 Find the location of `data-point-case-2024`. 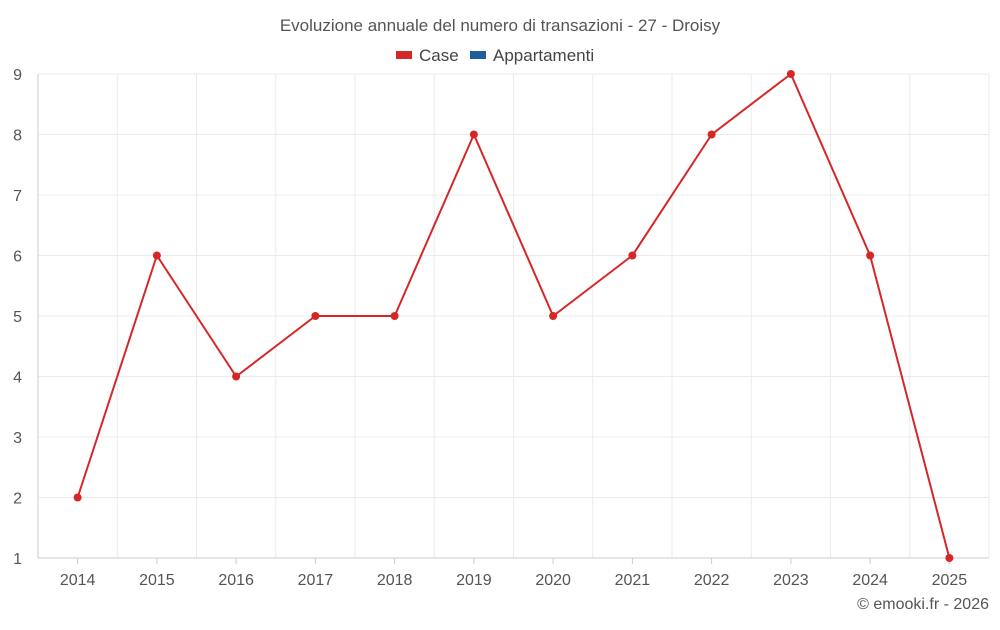

data-point-case-2024 is located at coordinates (870, 255).